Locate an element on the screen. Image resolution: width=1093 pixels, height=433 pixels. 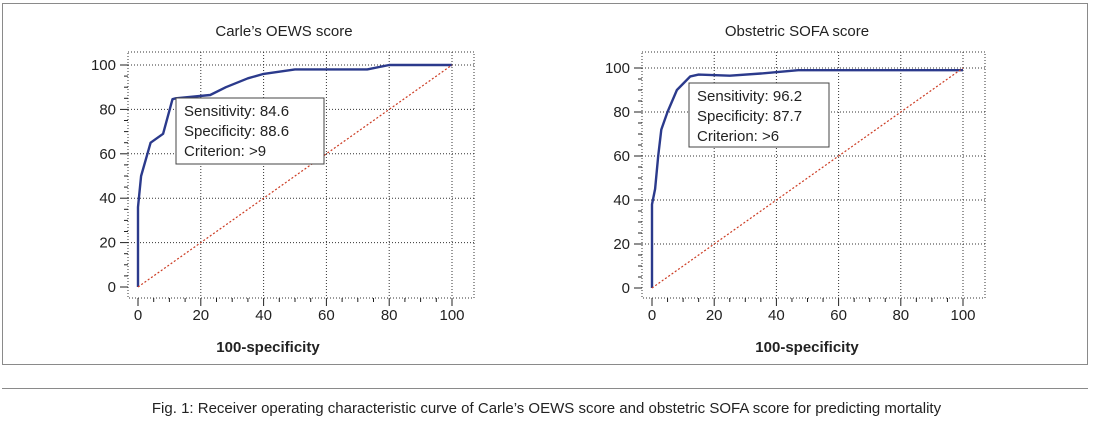
chart-title: Carle’s OEWS score is located at coordinates (283, 31).